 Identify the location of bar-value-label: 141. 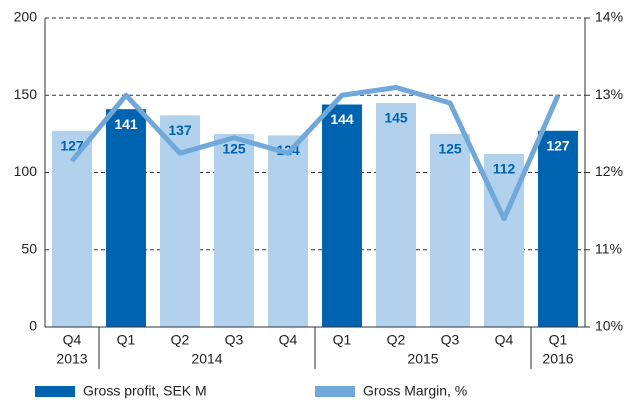
(126, 124).